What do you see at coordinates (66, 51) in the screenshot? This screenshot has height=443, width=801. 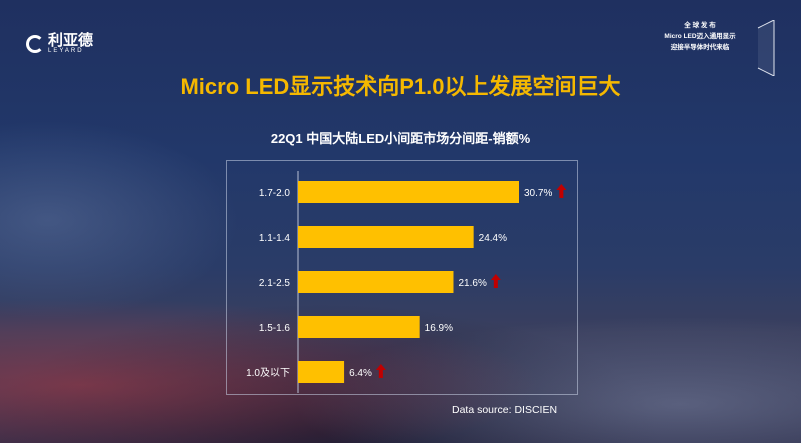 I see `logo-en: LEYARD` at bounding box center [66, 51].